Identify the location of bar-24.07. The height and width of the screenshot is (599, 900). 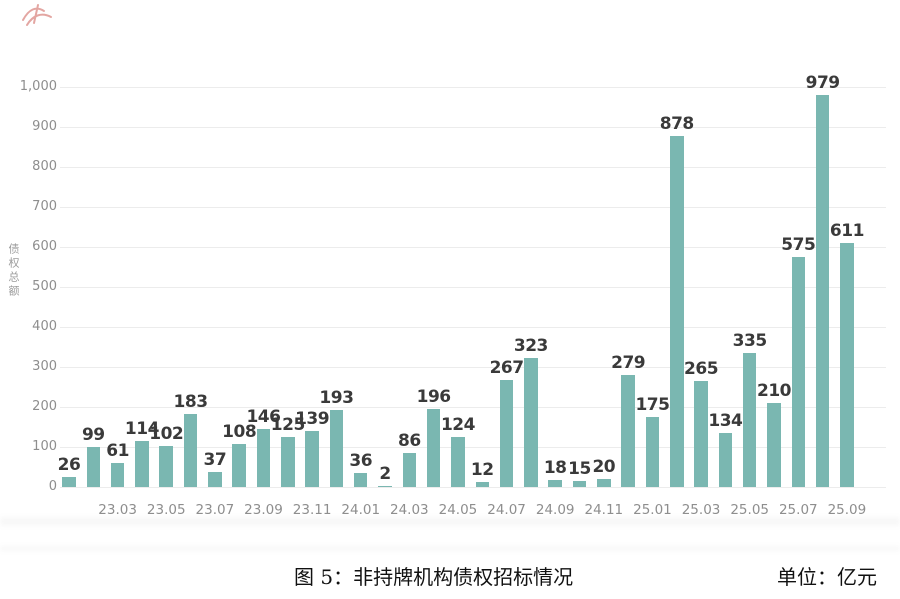
(506, 433).